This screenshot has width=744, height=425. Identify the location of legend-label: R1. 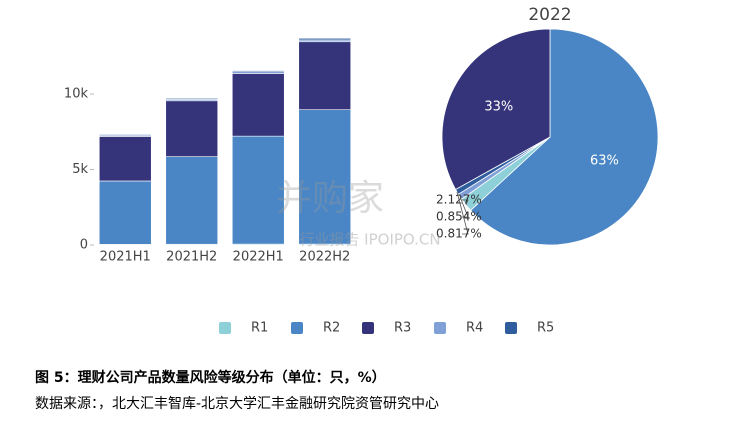
(259, 328).